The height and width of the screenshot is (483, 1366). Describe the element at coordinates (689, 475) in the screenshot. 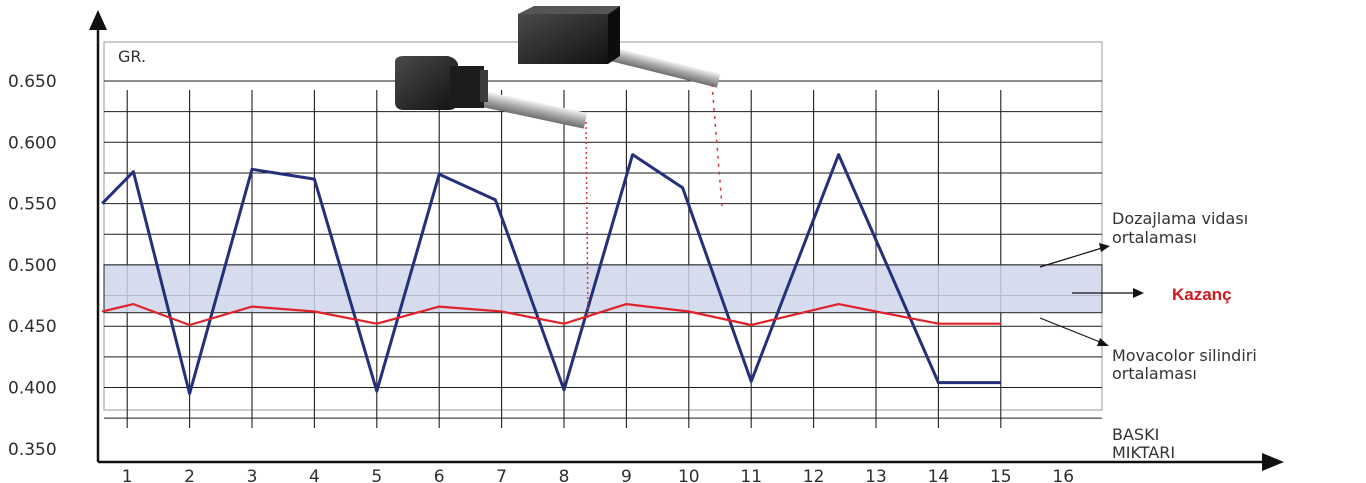

I see `x-tick-label-9: 10` at that location.